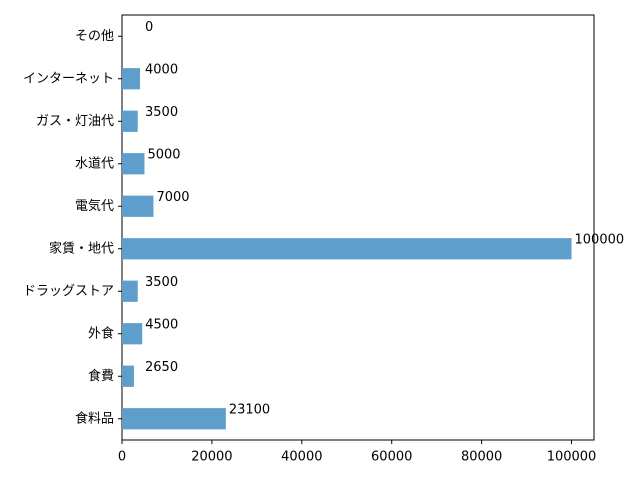 This screenshot has height=480, width=640. What do you see at coordinates (94, 206) in the screenshot?
I see `y-tick-label: 電気代` at bounding box center [94, 206].